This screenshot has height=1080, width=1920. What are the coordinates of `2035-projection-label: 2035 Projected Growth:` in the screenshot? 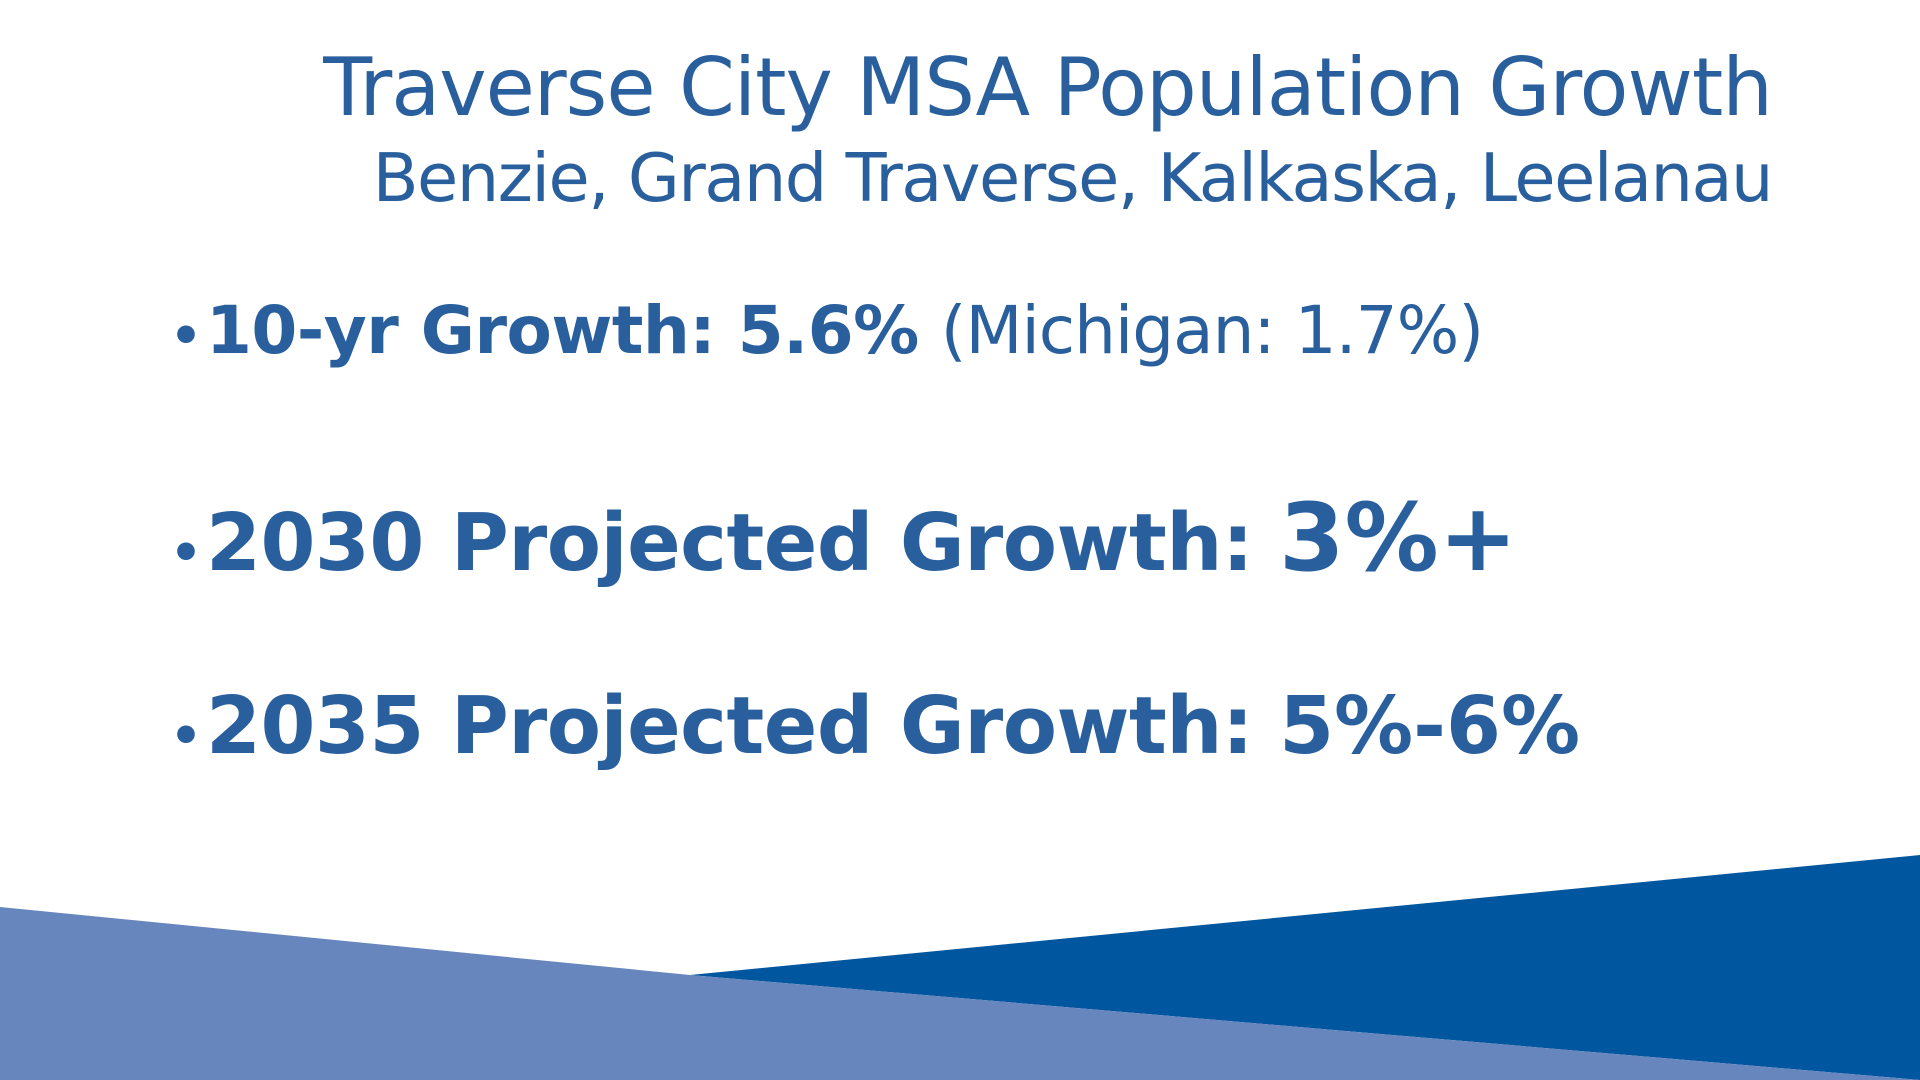 It's located at (730, 726).